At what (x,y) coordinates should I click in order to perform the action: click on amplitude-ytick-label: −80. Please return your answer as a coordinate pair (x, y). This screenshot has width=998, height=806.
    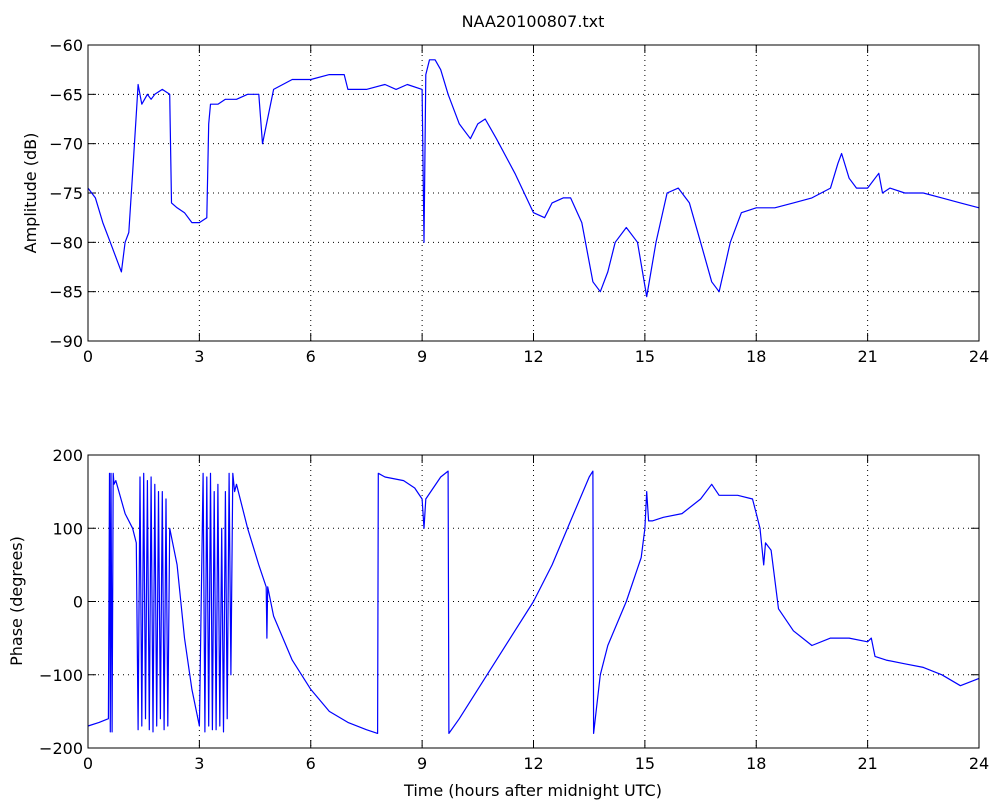
    Looking at the image, I should click on (66, 242).